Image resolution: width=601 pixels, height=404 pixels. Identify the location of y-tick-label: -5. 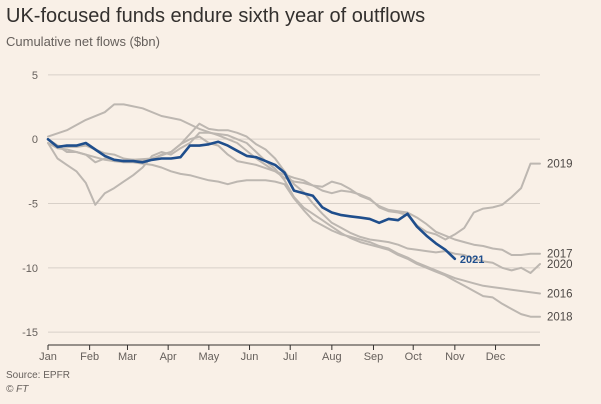
(33, 205).